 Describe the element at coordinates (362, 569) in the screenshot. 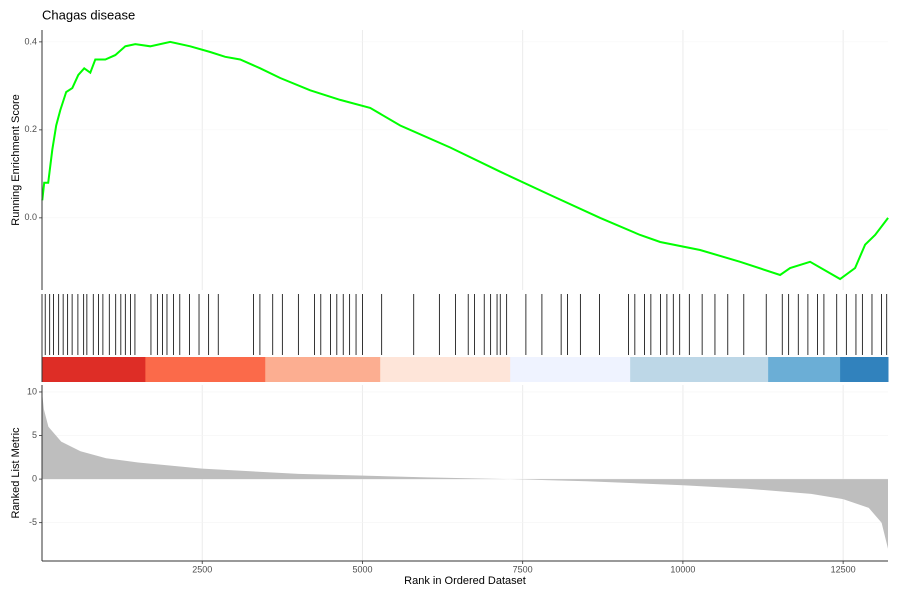

I see `x-tick-label: 5000` at that location.